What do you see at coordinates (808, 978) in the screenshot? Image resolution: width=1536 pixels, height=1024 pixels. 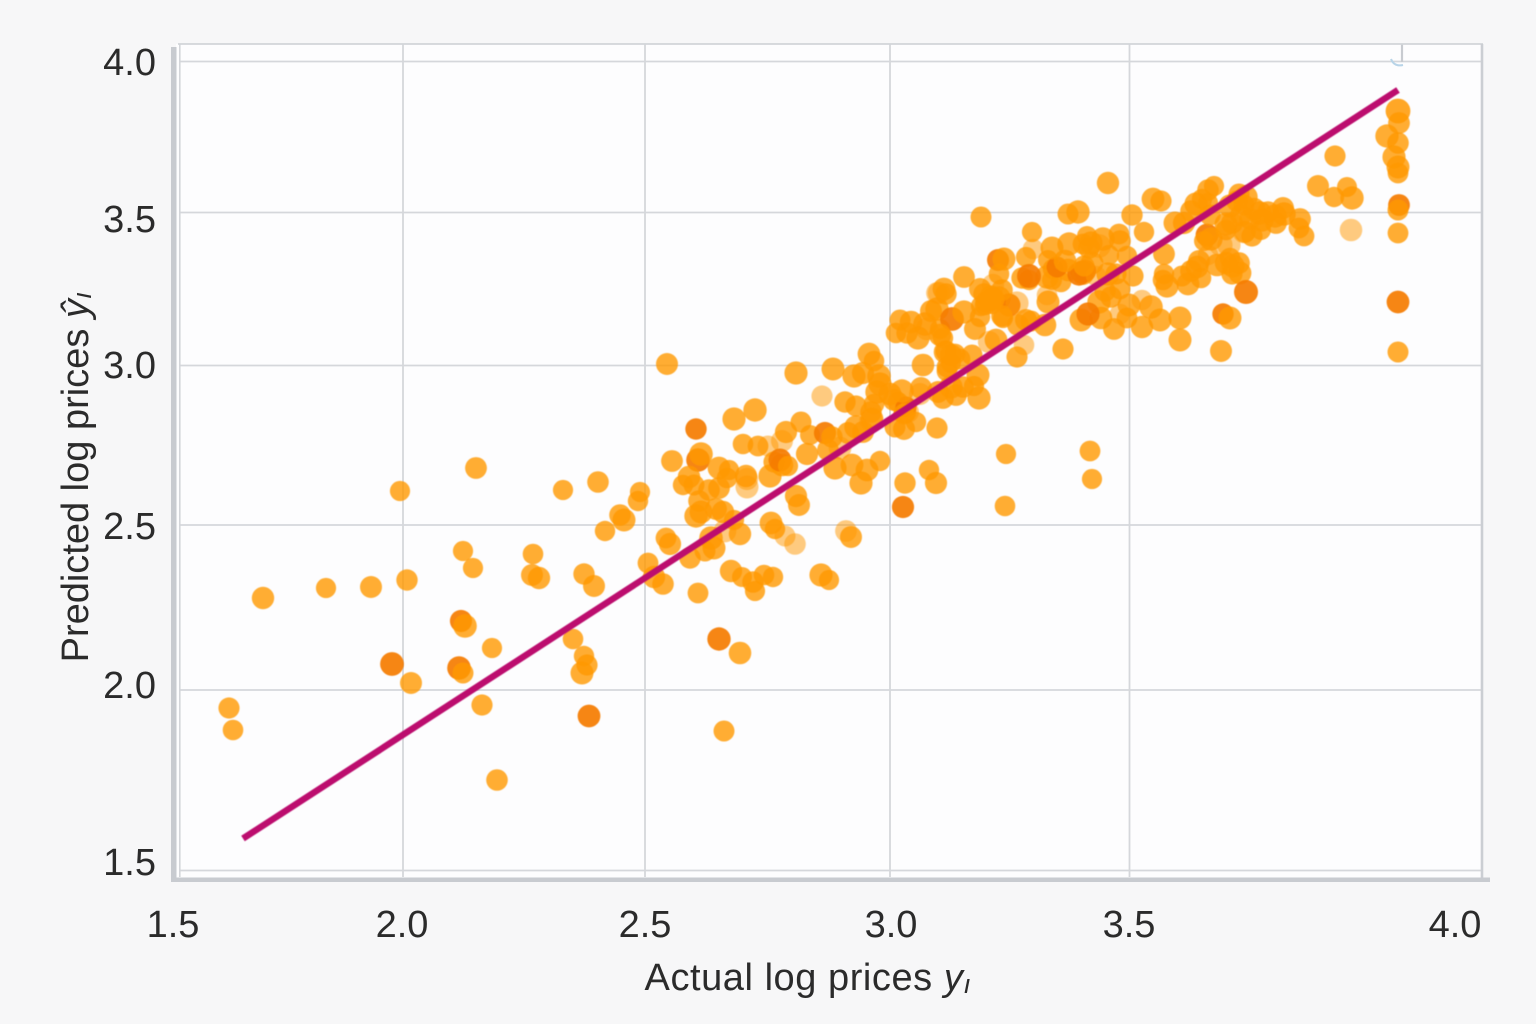 I see `svg-text: Actual log prices yı` at bounding box center [808, 978].